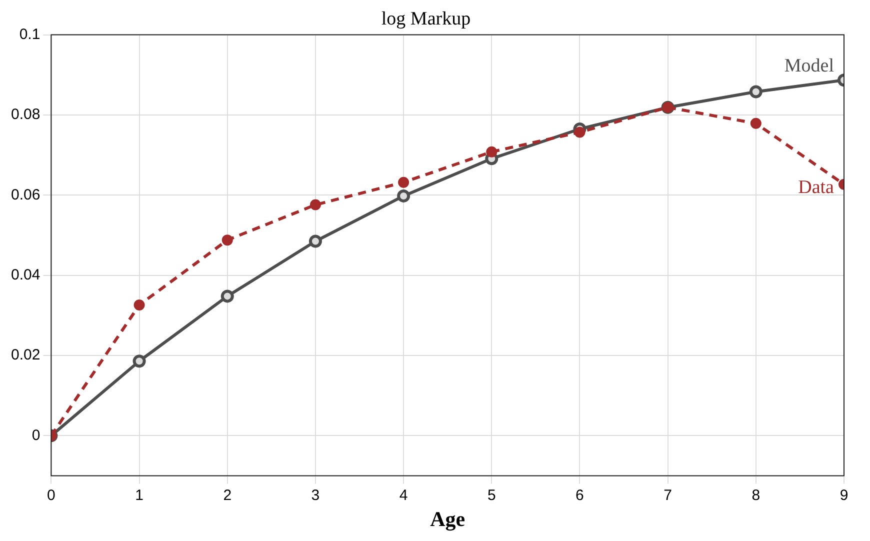 The width and height of the screenshot is (870, 541). Describe the element at coordinates (756, 495) in the screenshot. I see `x-tick-label: 8` at that location.